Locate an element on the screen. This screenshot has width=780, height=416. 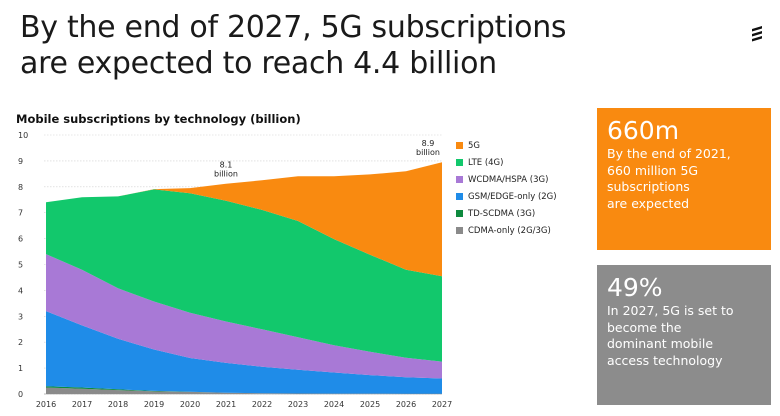
y-tick-label: 1 is located at coordinates (20, 368).